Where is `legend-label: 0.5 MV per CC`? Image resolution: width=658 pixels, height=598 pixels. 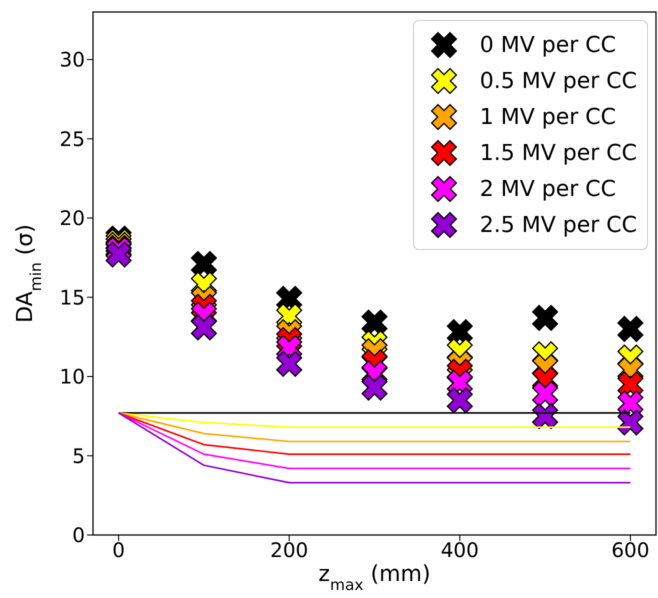 legend-label: 0.5 MV per CC is located at coordinates (558, 81).